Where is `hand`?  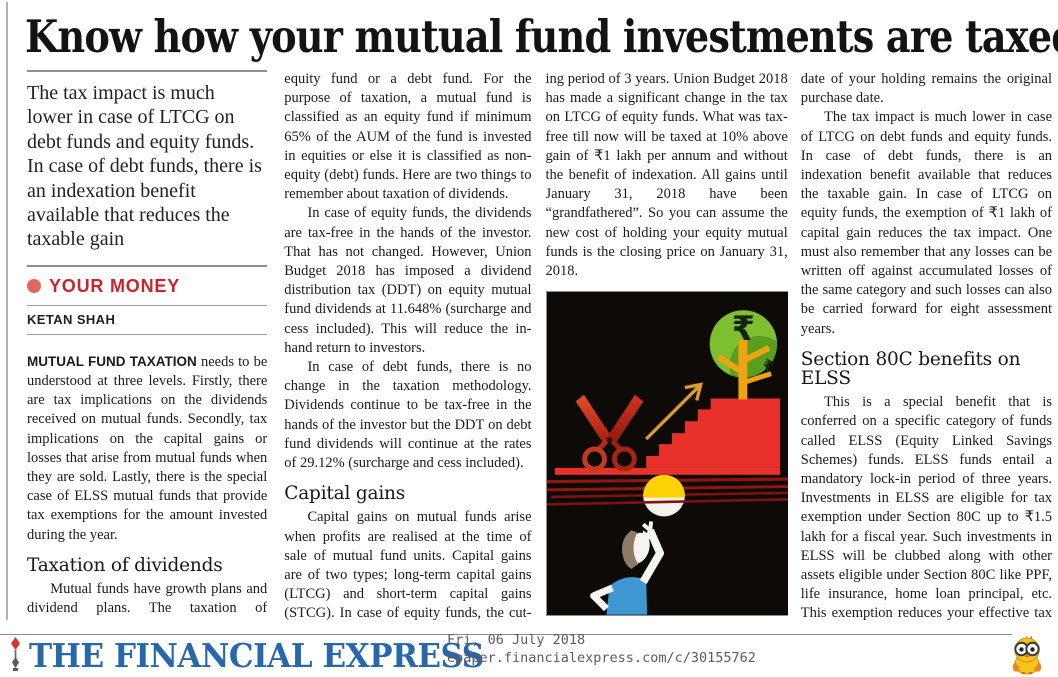
hand is located at coordinates (647, 527).